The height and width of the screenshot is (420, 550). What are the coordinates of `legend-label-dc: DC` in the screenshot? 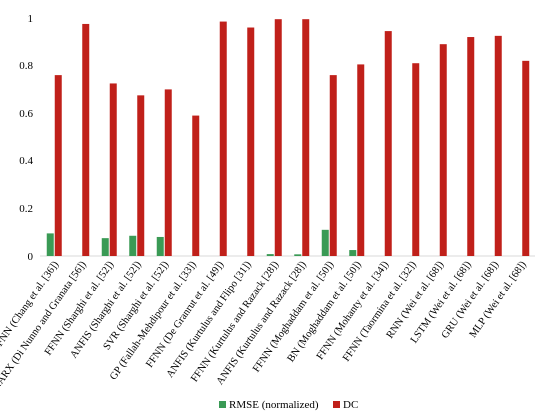 It's located at (350, 405).